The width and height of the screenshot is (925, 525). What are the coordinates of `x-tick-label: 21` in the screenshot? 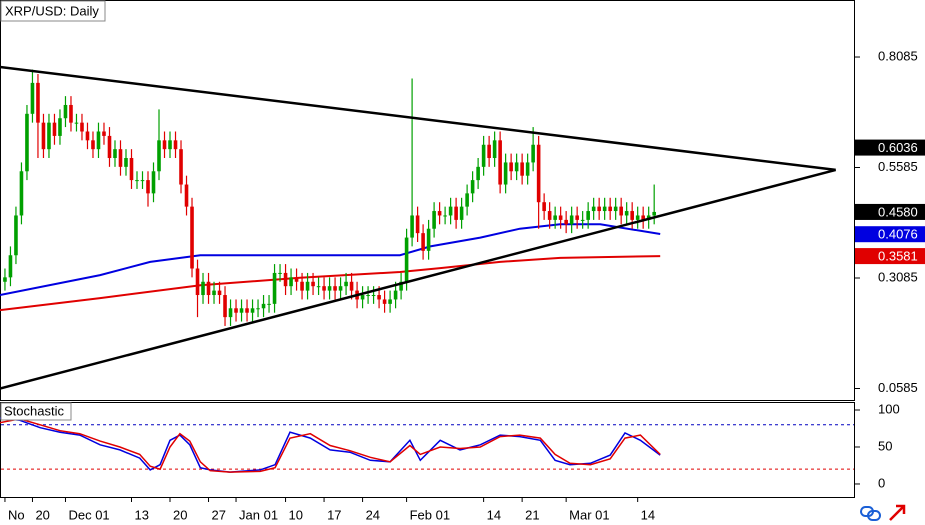 It's located at (532, 514).